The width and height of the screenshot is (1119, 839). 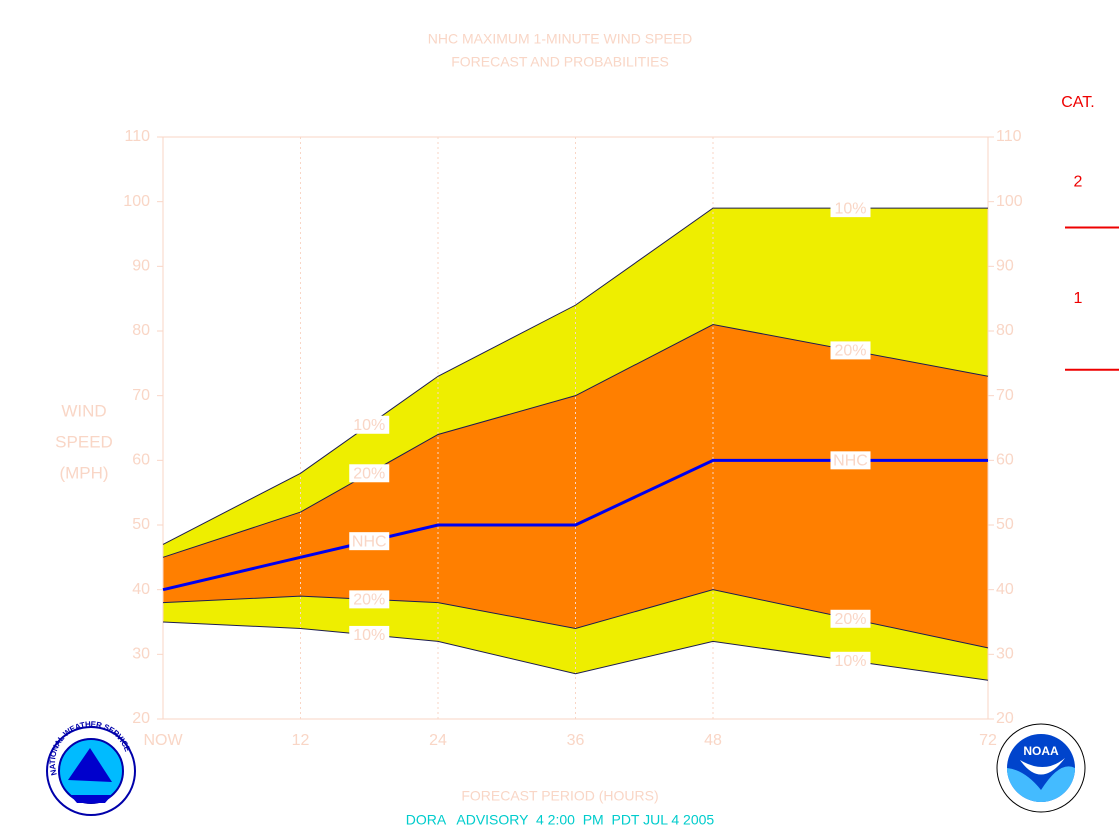 What do you see at coordinates (91, 768) in the screenshot?
I see `nws-logo: NATIONAL WEATHER SERVICE` at bounding box center [91, 768].